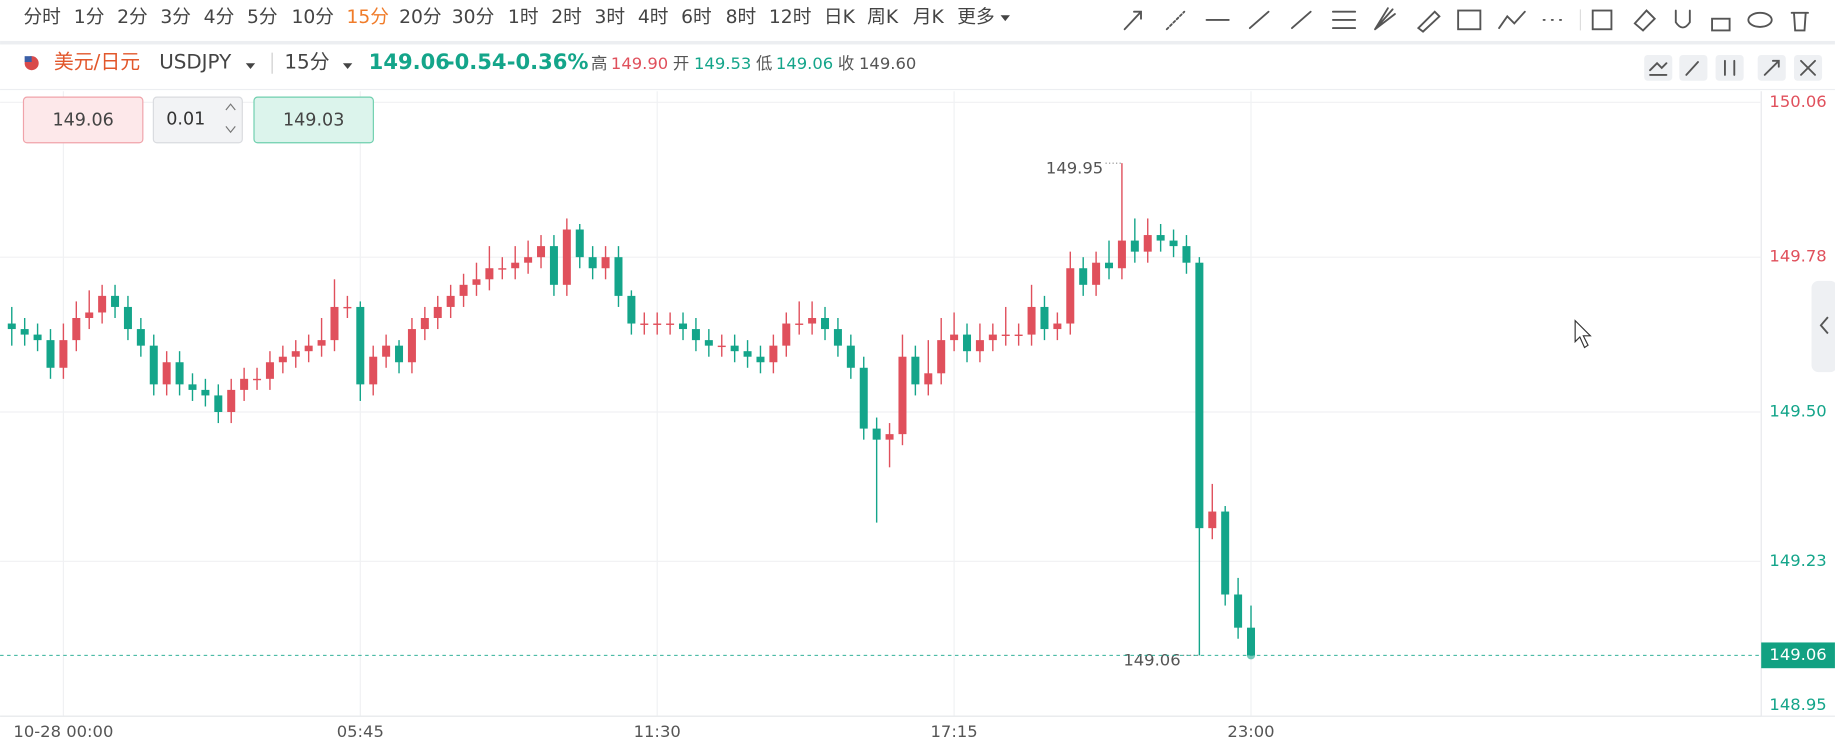 This screenshot has height=746, width=1835. What do you see at coordinates (599, 63) in the screenshot?
I see `high-label: 高` at bounding box center [599, 63].